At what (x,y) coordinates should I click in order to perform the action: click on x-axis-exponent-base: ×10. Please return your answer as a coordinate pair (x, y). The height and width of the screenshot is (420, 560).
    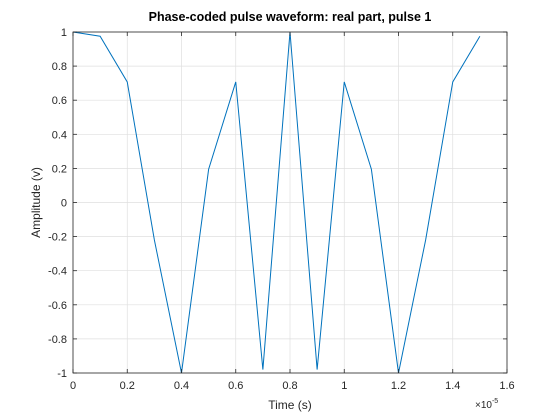
    Looking at the image, I should click on (483, 405).